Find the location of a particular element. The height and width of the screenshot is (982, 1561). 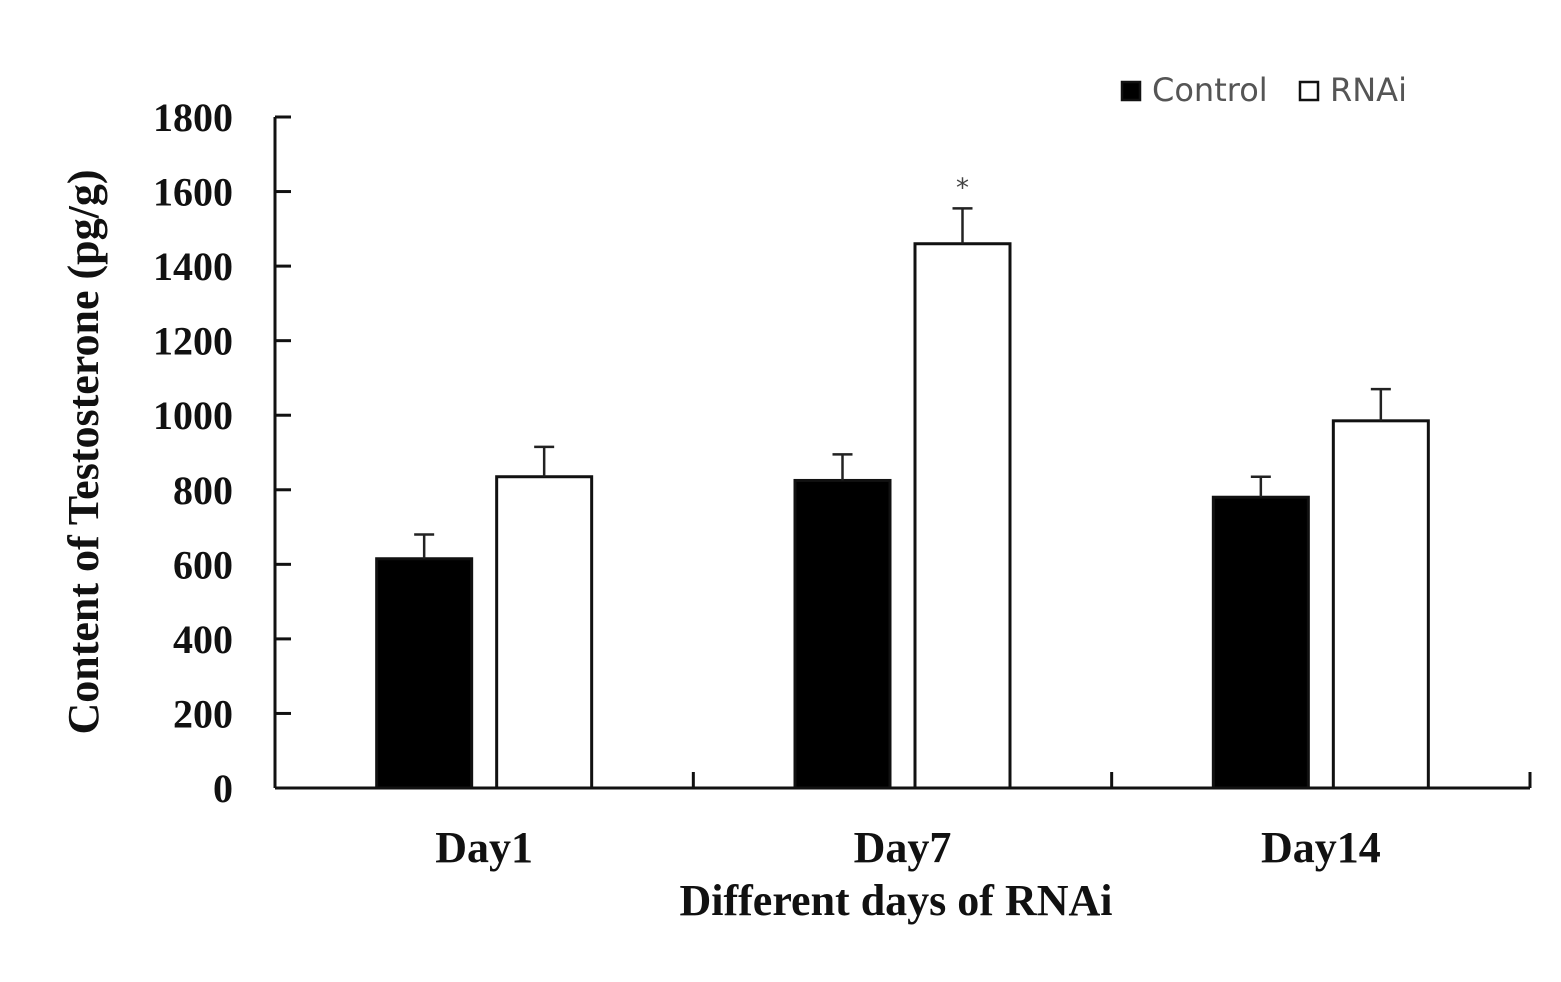

bar-rnai-day14 is located at coordinates (1380, 604).